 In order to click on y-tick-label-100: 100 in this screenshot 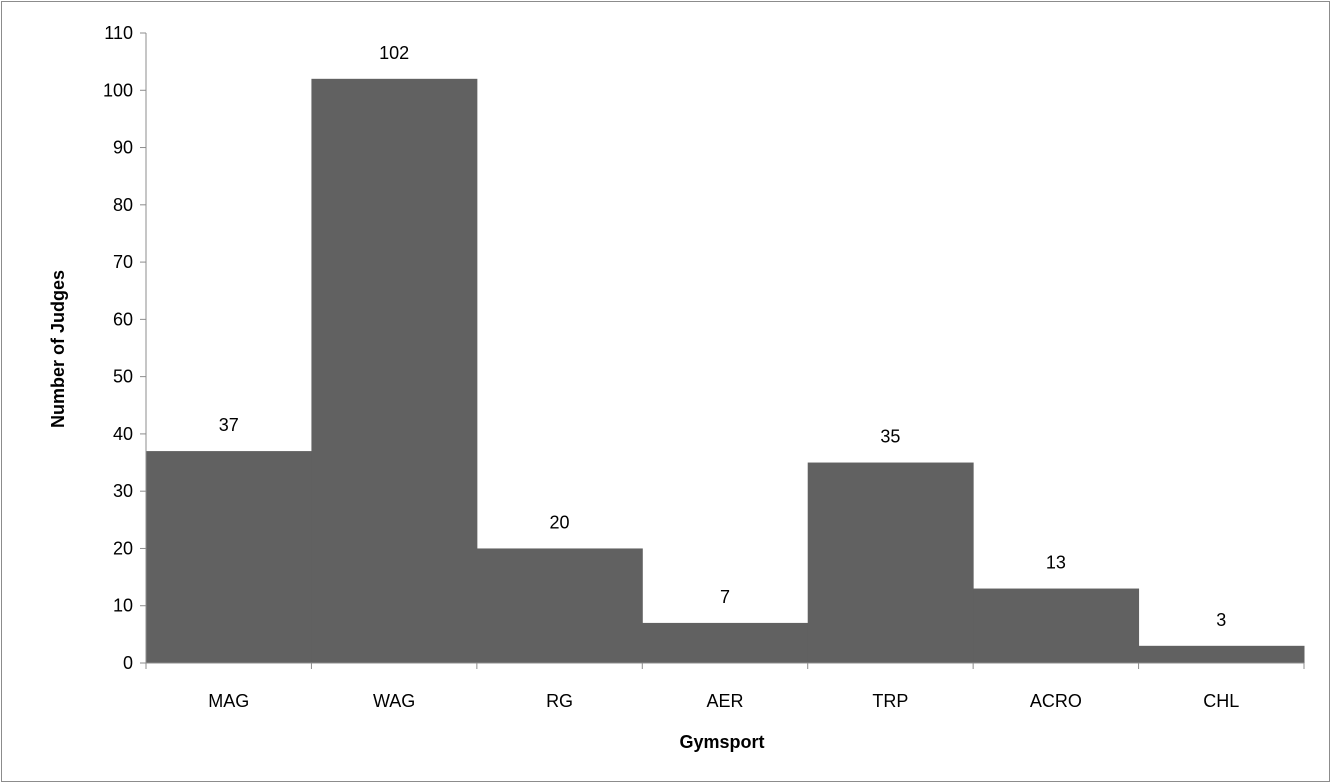, I will do `click(118, 90)`.